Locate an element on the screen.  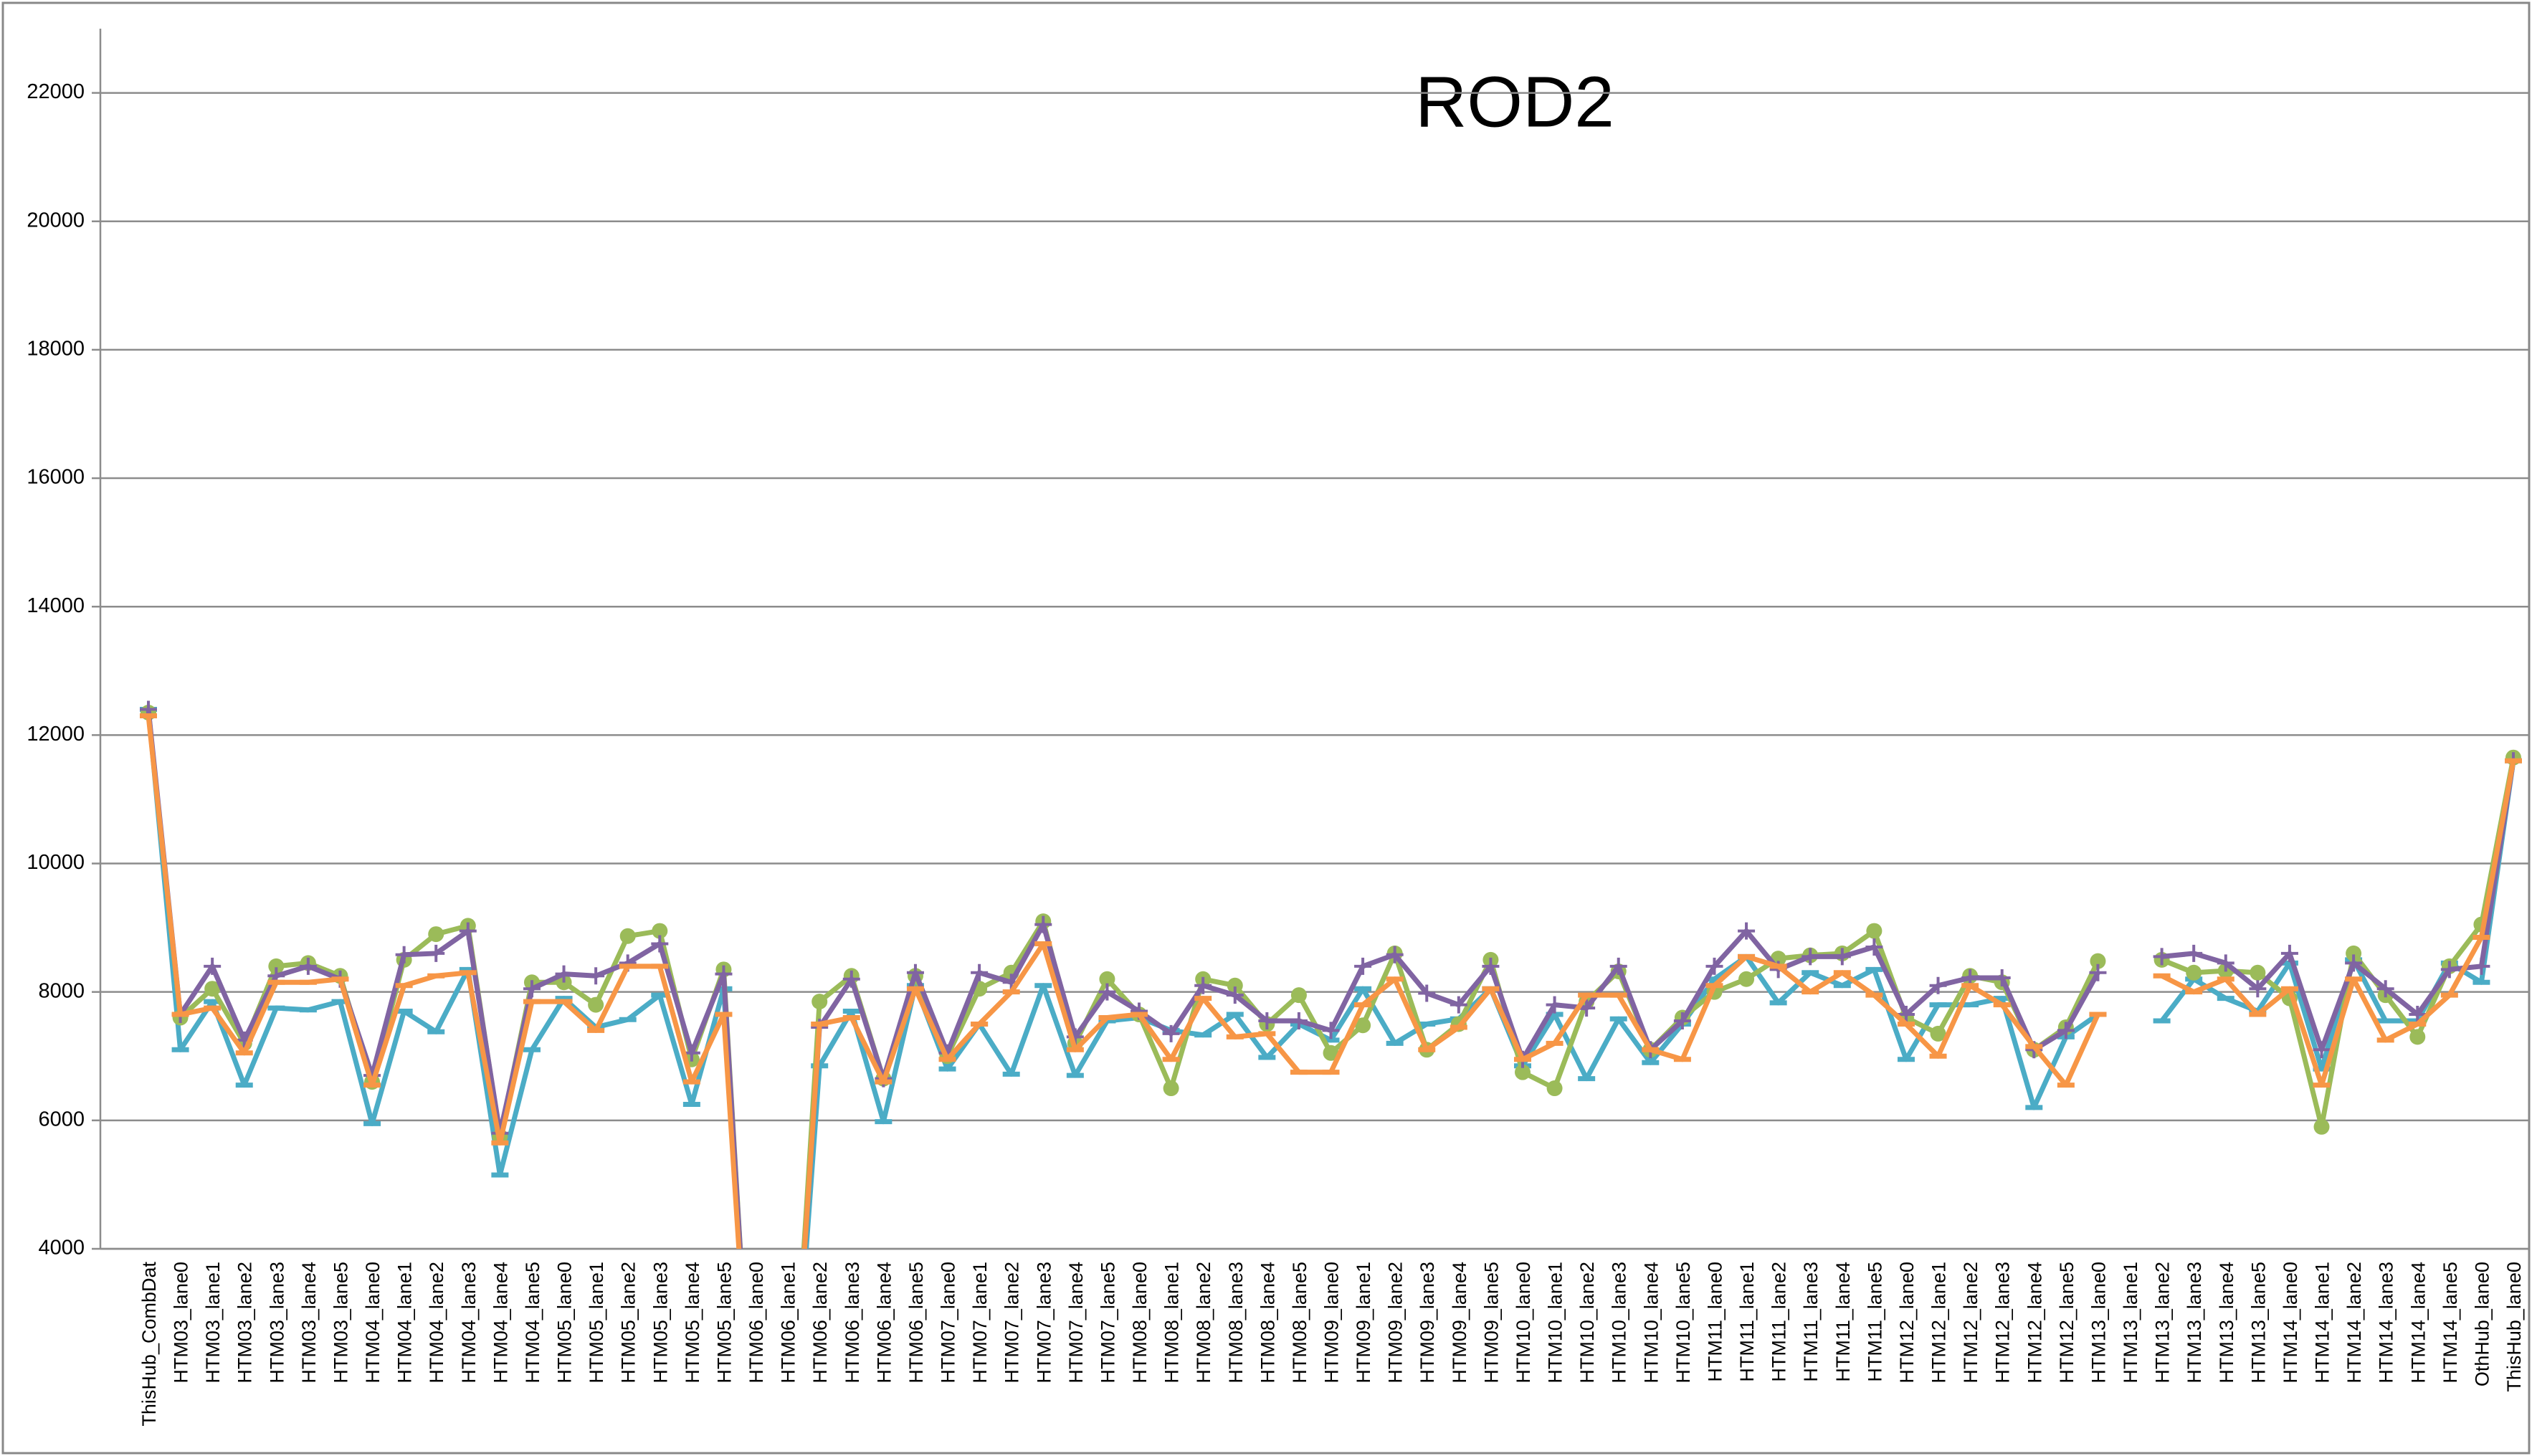
x-tick-label: HTM12_lane4 is located at coordinates (2034, 1323).